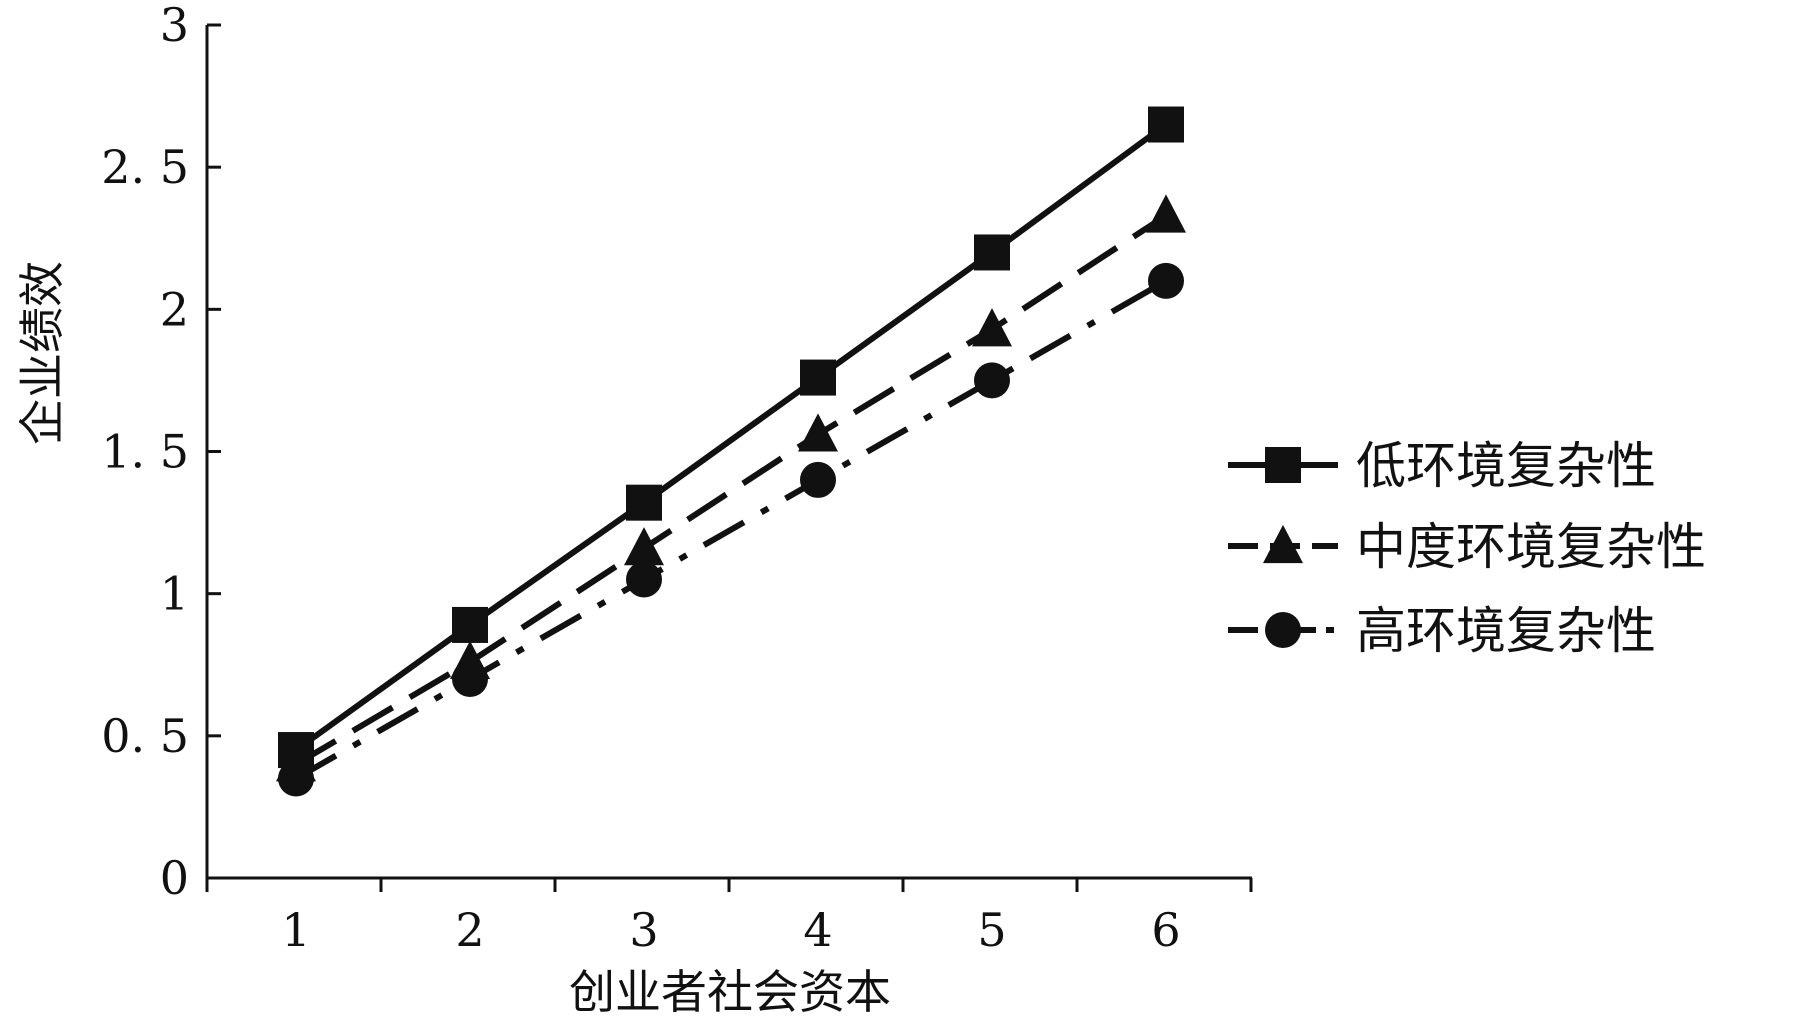 The width and height of the screenshot is (1805, 1024). I want to click on y-tick-label: 3, so click(174, 26).